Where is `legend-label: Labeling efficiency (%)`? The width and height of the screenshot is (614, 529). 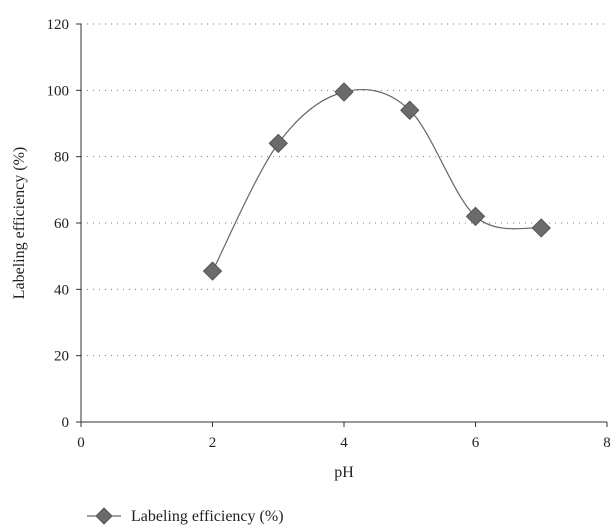
legend-label: Labeling efficiency (%) is located at coordinates (207, 516).